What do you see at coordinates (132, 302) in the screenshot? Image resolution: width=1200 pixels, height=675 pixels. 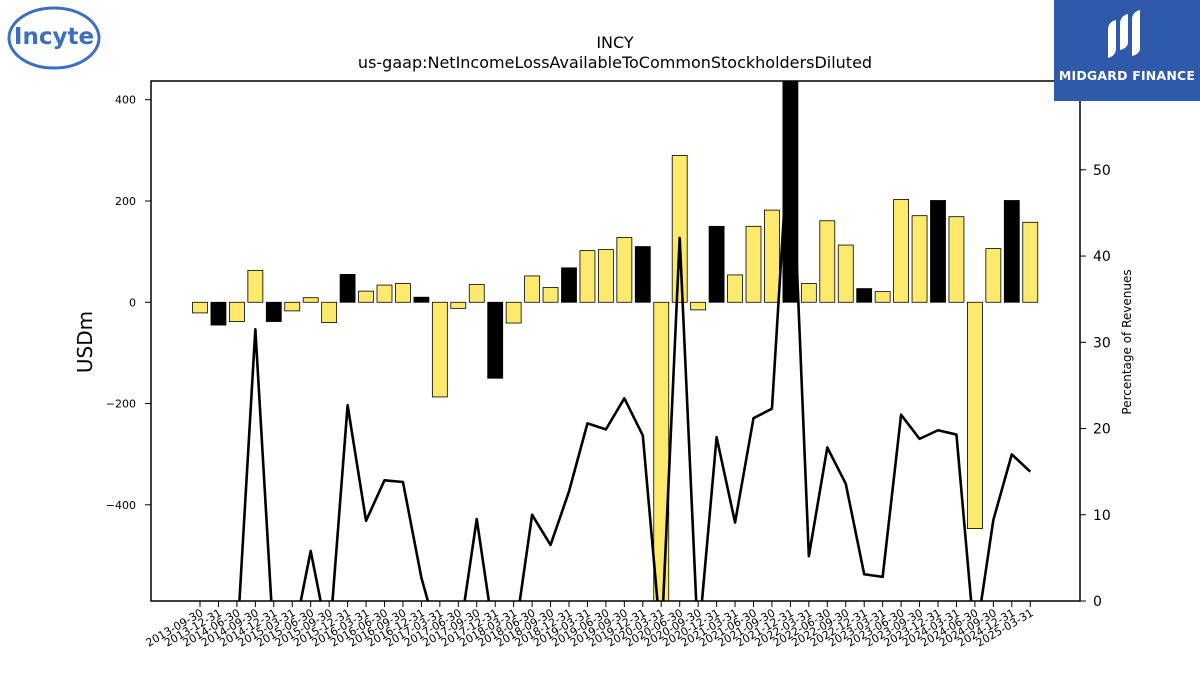 I see `y-tick-label: 0` at bounding box center [132, 302].